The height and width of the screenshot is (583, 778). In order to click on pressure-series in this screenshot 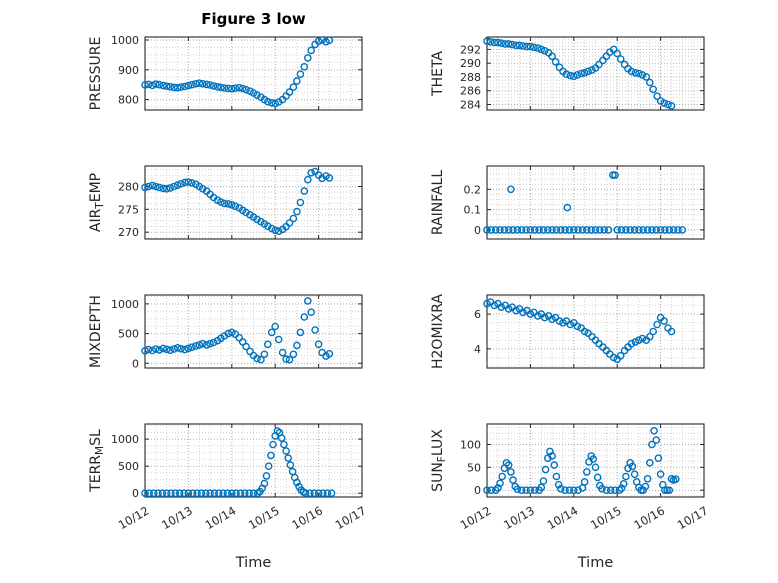, I will do `click(237, 72)`.